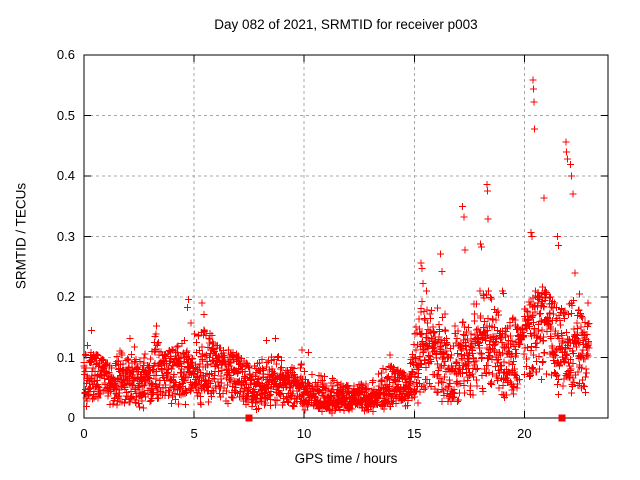  What do you see at coordinates (71, 417) in the screenshot?
I see `y-tick-label: 0` at bounding box center [71, 417].